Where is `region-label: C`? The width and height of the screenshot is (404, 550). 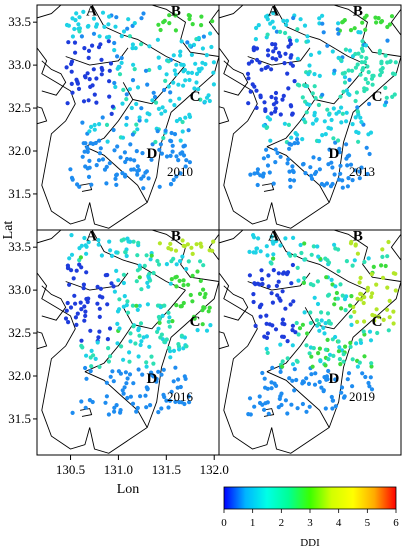
region-label: C is located at coordinates (377, 322).